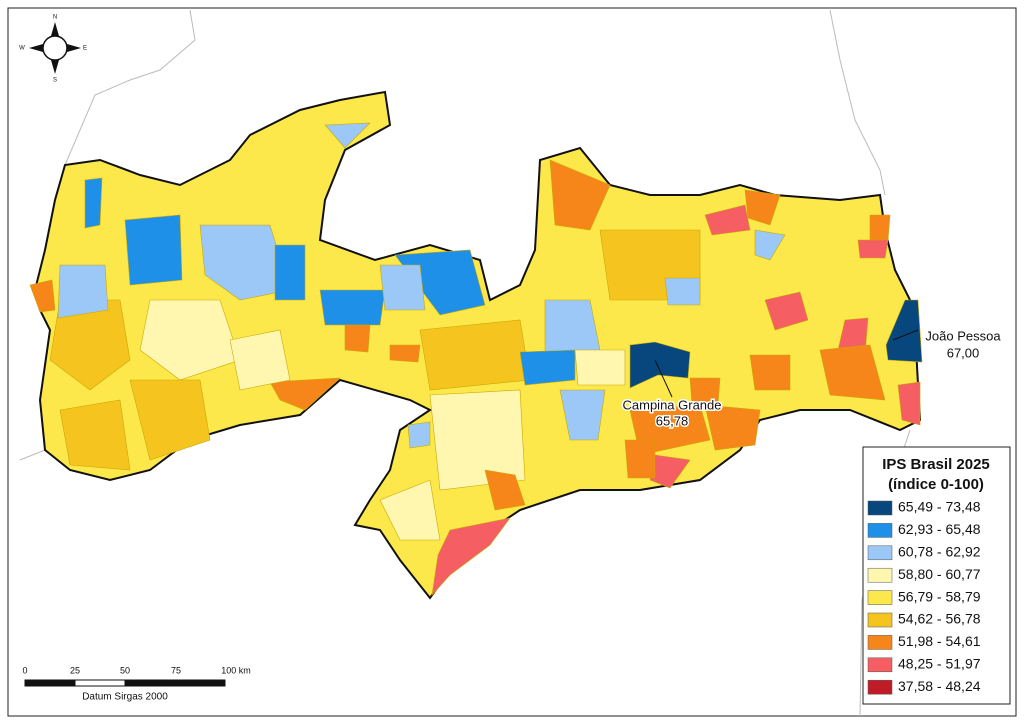 Image resolution: width=1024 pixels, height=724 pixels. What do you see at coordinates (672, 420) in the screenshot?
I see `place-value: 65,78` at bounding box center [672, 420].